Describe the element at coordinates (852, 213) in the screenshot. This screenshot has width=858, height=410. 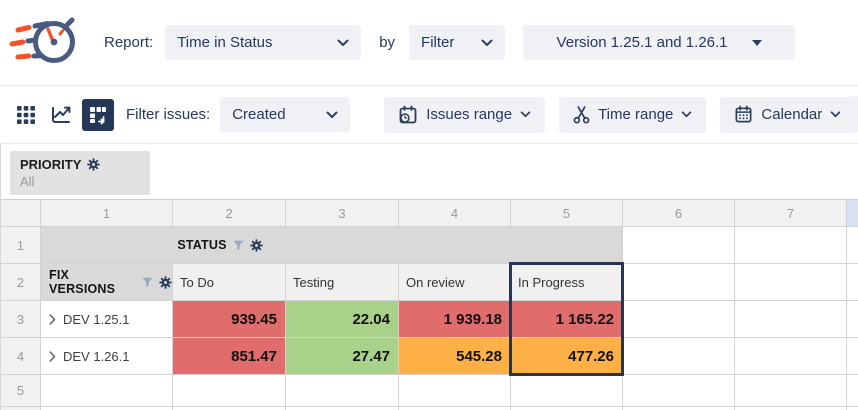
I see `column-header-clipped` at that location.